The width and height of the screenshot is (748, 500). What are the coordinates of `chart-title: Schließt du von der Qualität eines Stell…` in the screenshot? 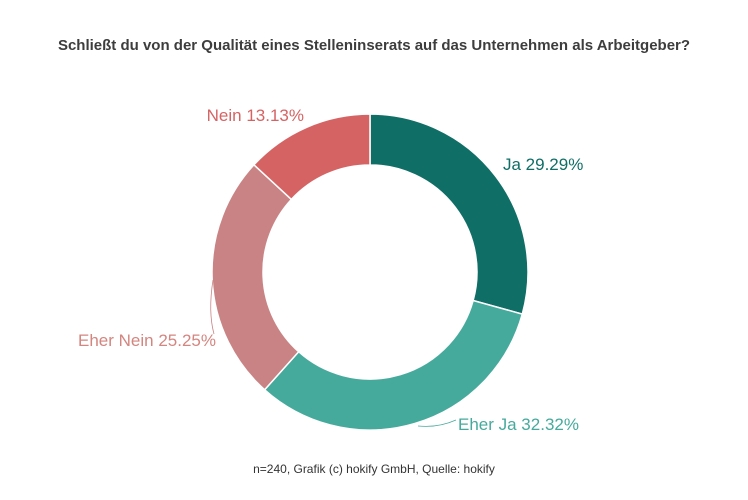 It's located at (374, 45).